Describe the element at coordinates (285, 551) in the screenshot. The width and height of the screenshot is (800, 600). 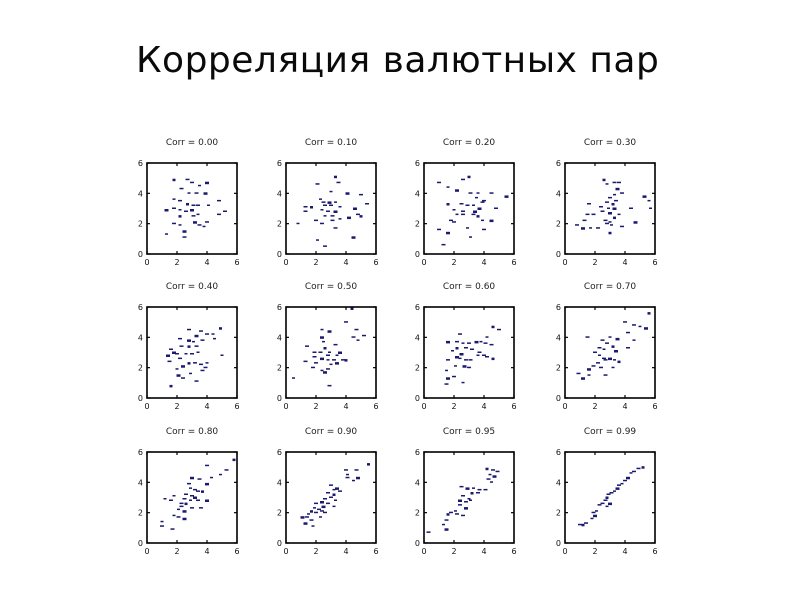
I see `x-tick-label: 0` at that location.